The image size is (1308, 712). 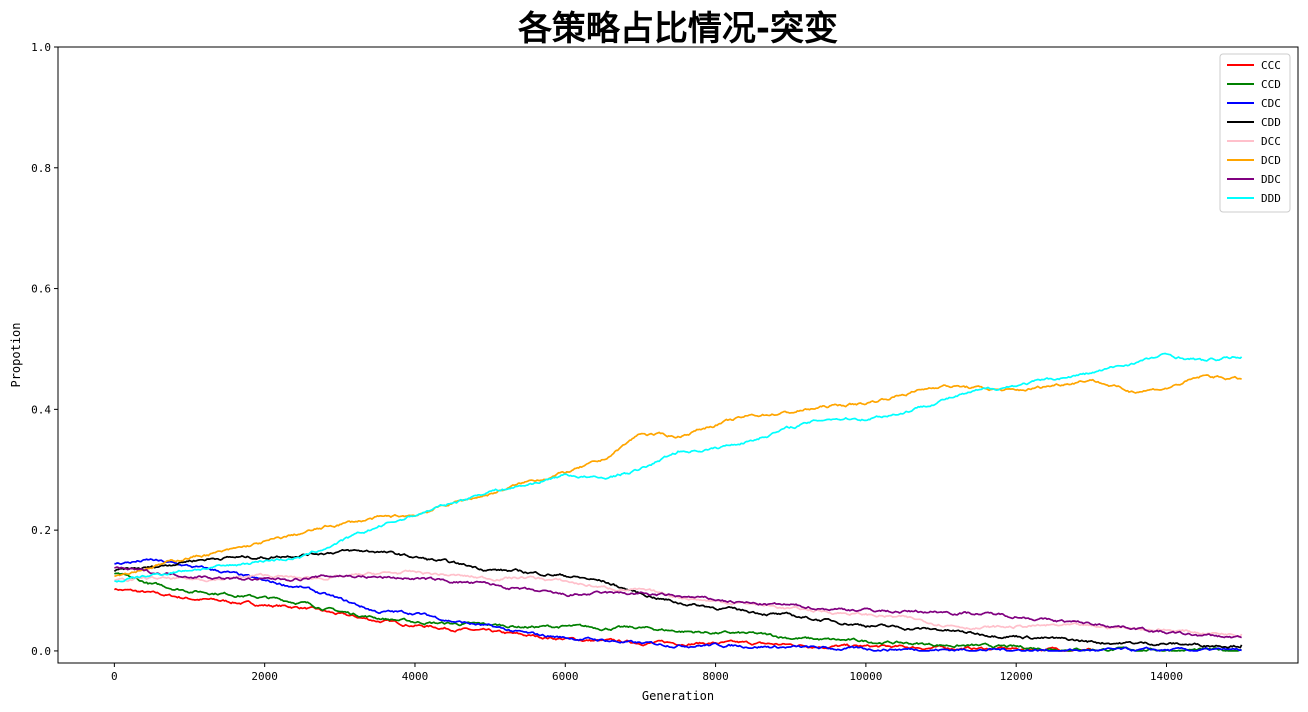 I want to click on legend-entry-cdd: CDD, so click(x=1254, y=122).